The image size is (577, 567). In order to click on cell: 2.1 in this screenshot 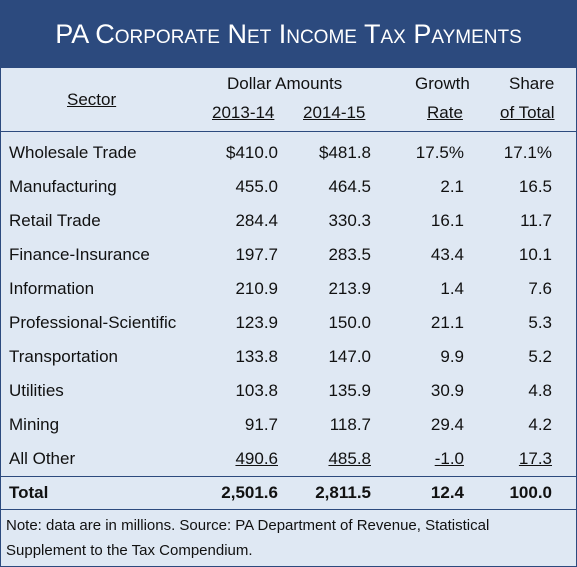, I will do `click(452, 186)`.